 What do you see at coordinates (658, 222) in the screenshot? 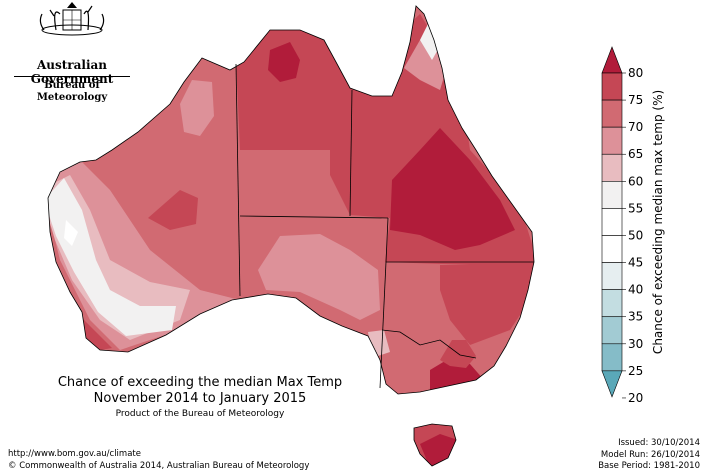
I see `legend-title: Chance of exceeding median max temp (%)` at bounding box center [658, 222].